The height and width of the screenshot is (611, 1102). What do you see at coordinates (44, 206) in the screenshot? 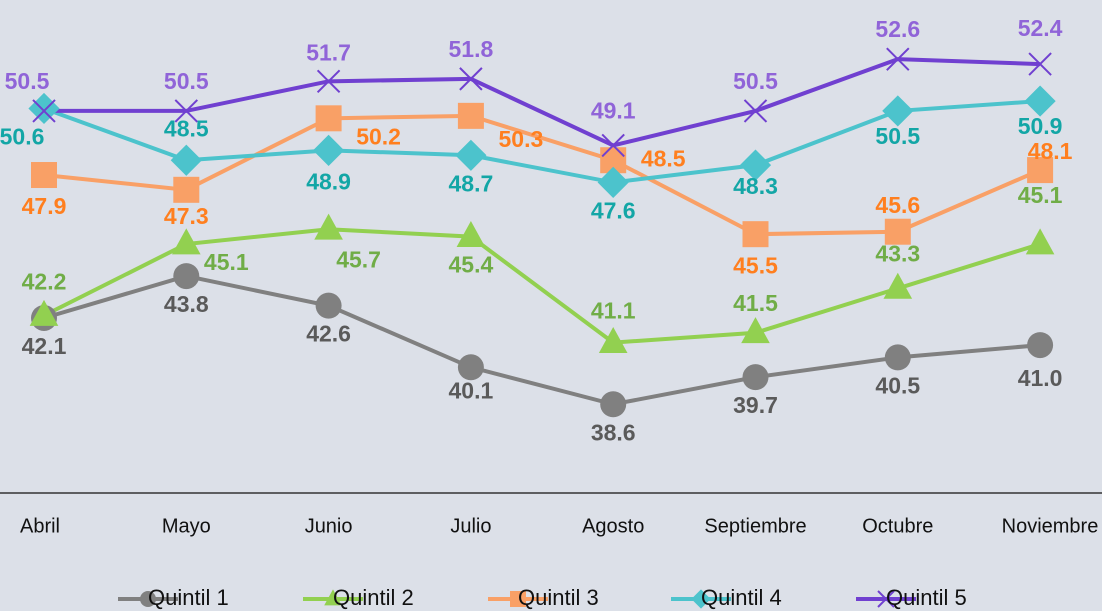
I see `data-label: 47.9` at bounding box center [44, 206].